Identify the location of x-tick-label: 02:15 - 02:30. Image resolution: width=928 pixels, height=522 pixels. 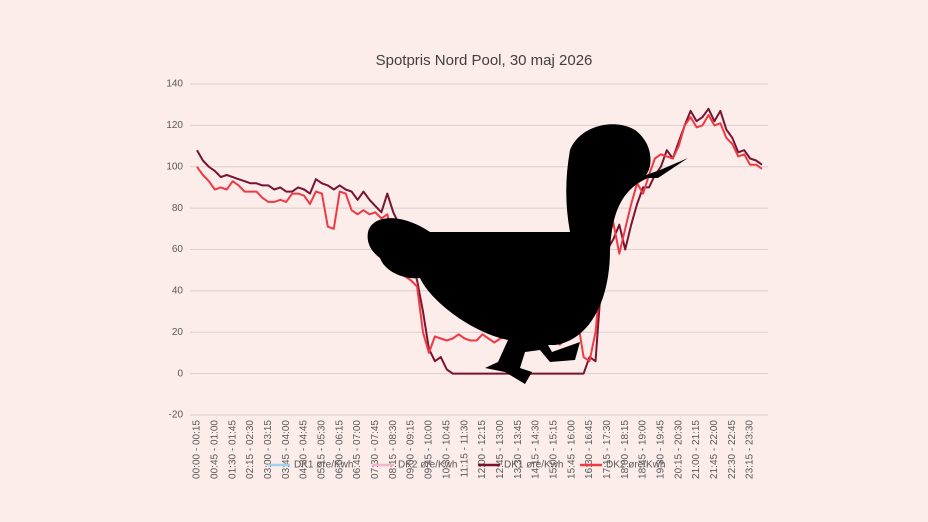
(250, 449).